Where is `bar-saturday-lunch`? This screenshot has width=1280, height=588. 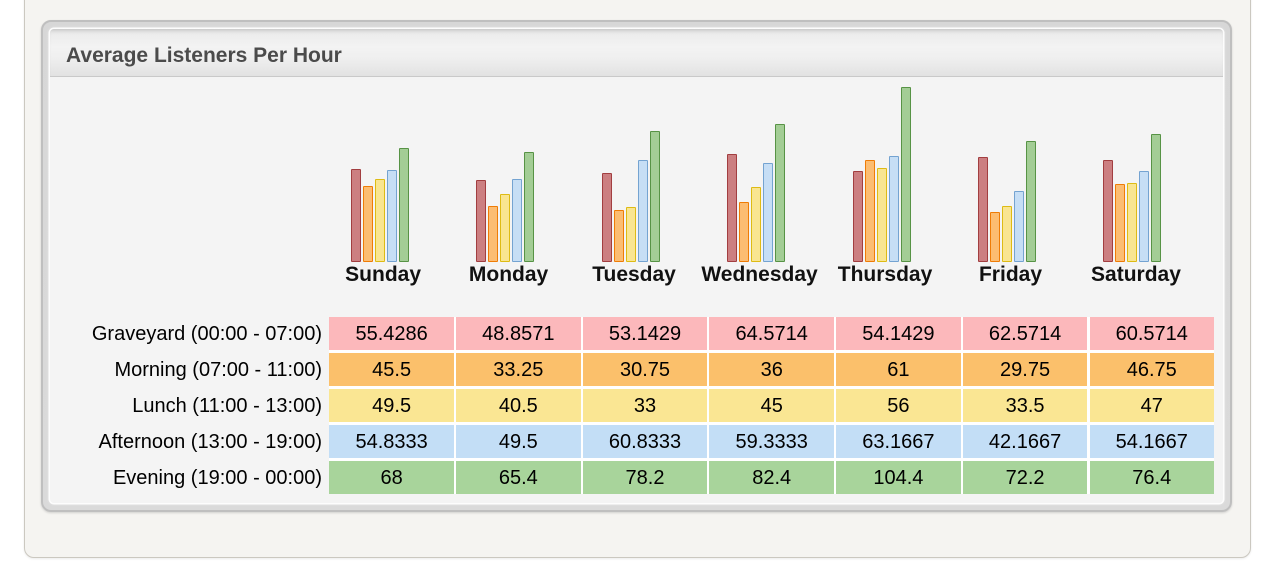 bar-saturday-lunch is located at coordinates (1132, 222).